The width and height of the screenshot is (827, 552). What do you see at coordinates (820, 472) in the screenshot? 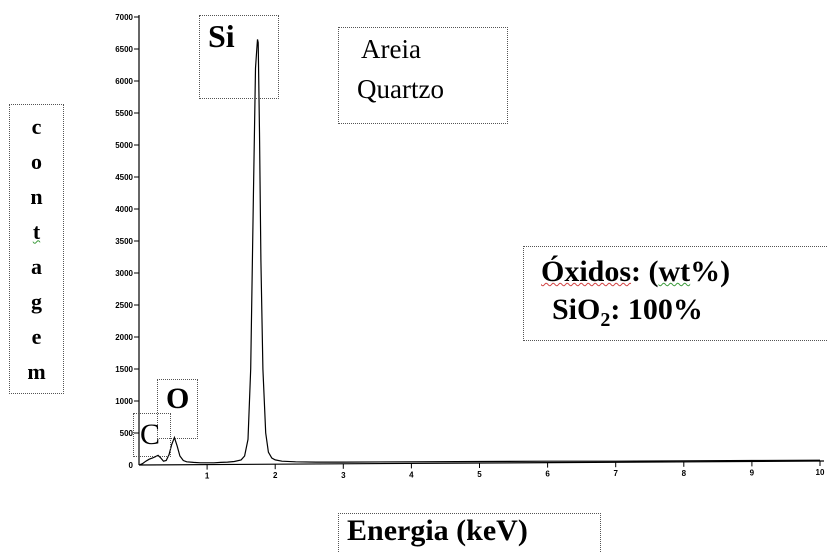
I see `x-tick-label: 10` at bounding box center [820, 472].